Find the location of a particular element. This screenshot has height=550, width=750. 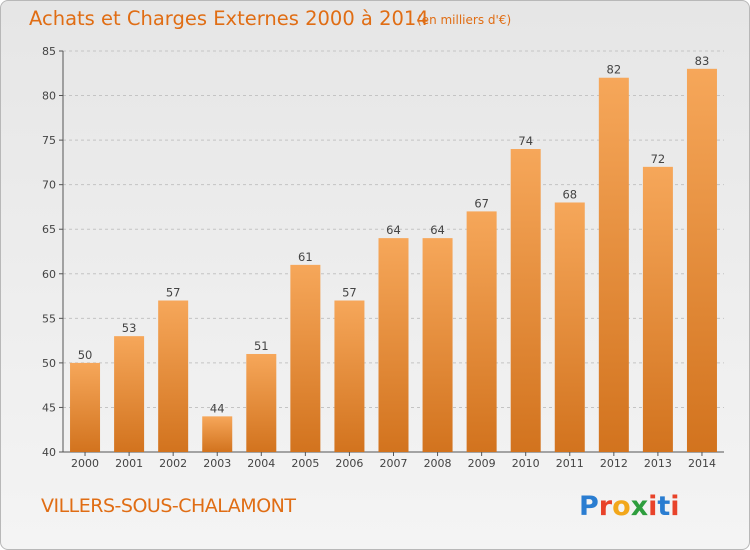

logo-letter: P is located at coordinates (589, 506).